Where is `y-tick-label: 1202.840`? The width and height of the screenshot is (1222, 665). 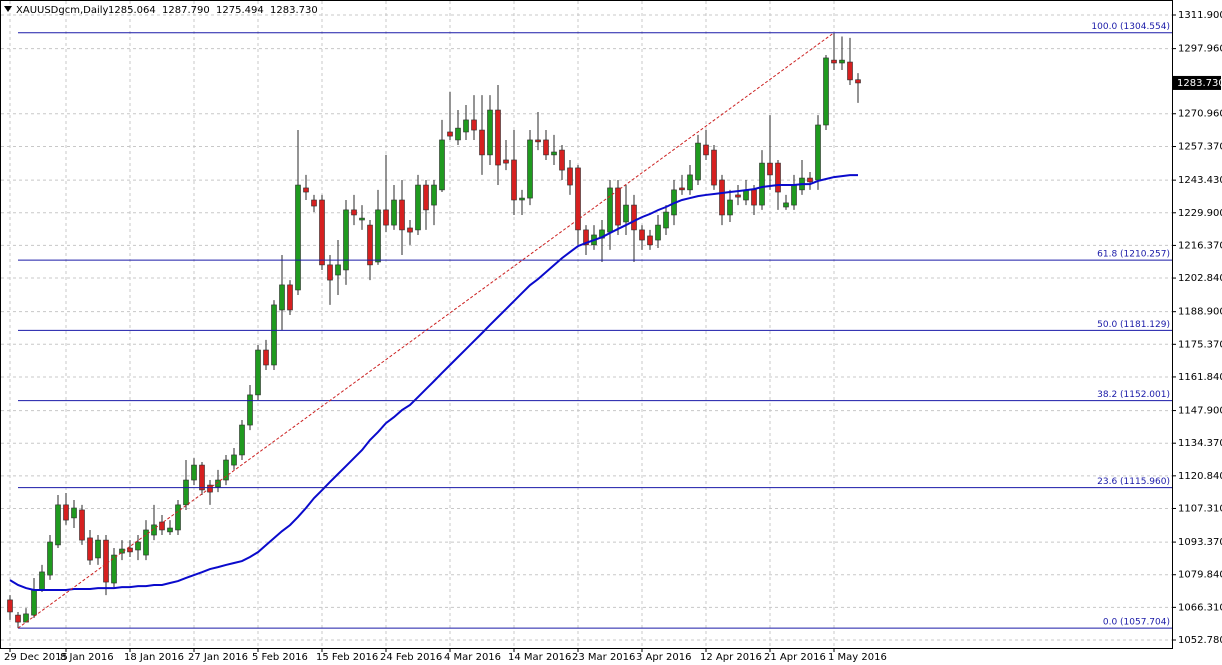
y-tick-label: 1202.840 is located at coordinates (1200, 278).